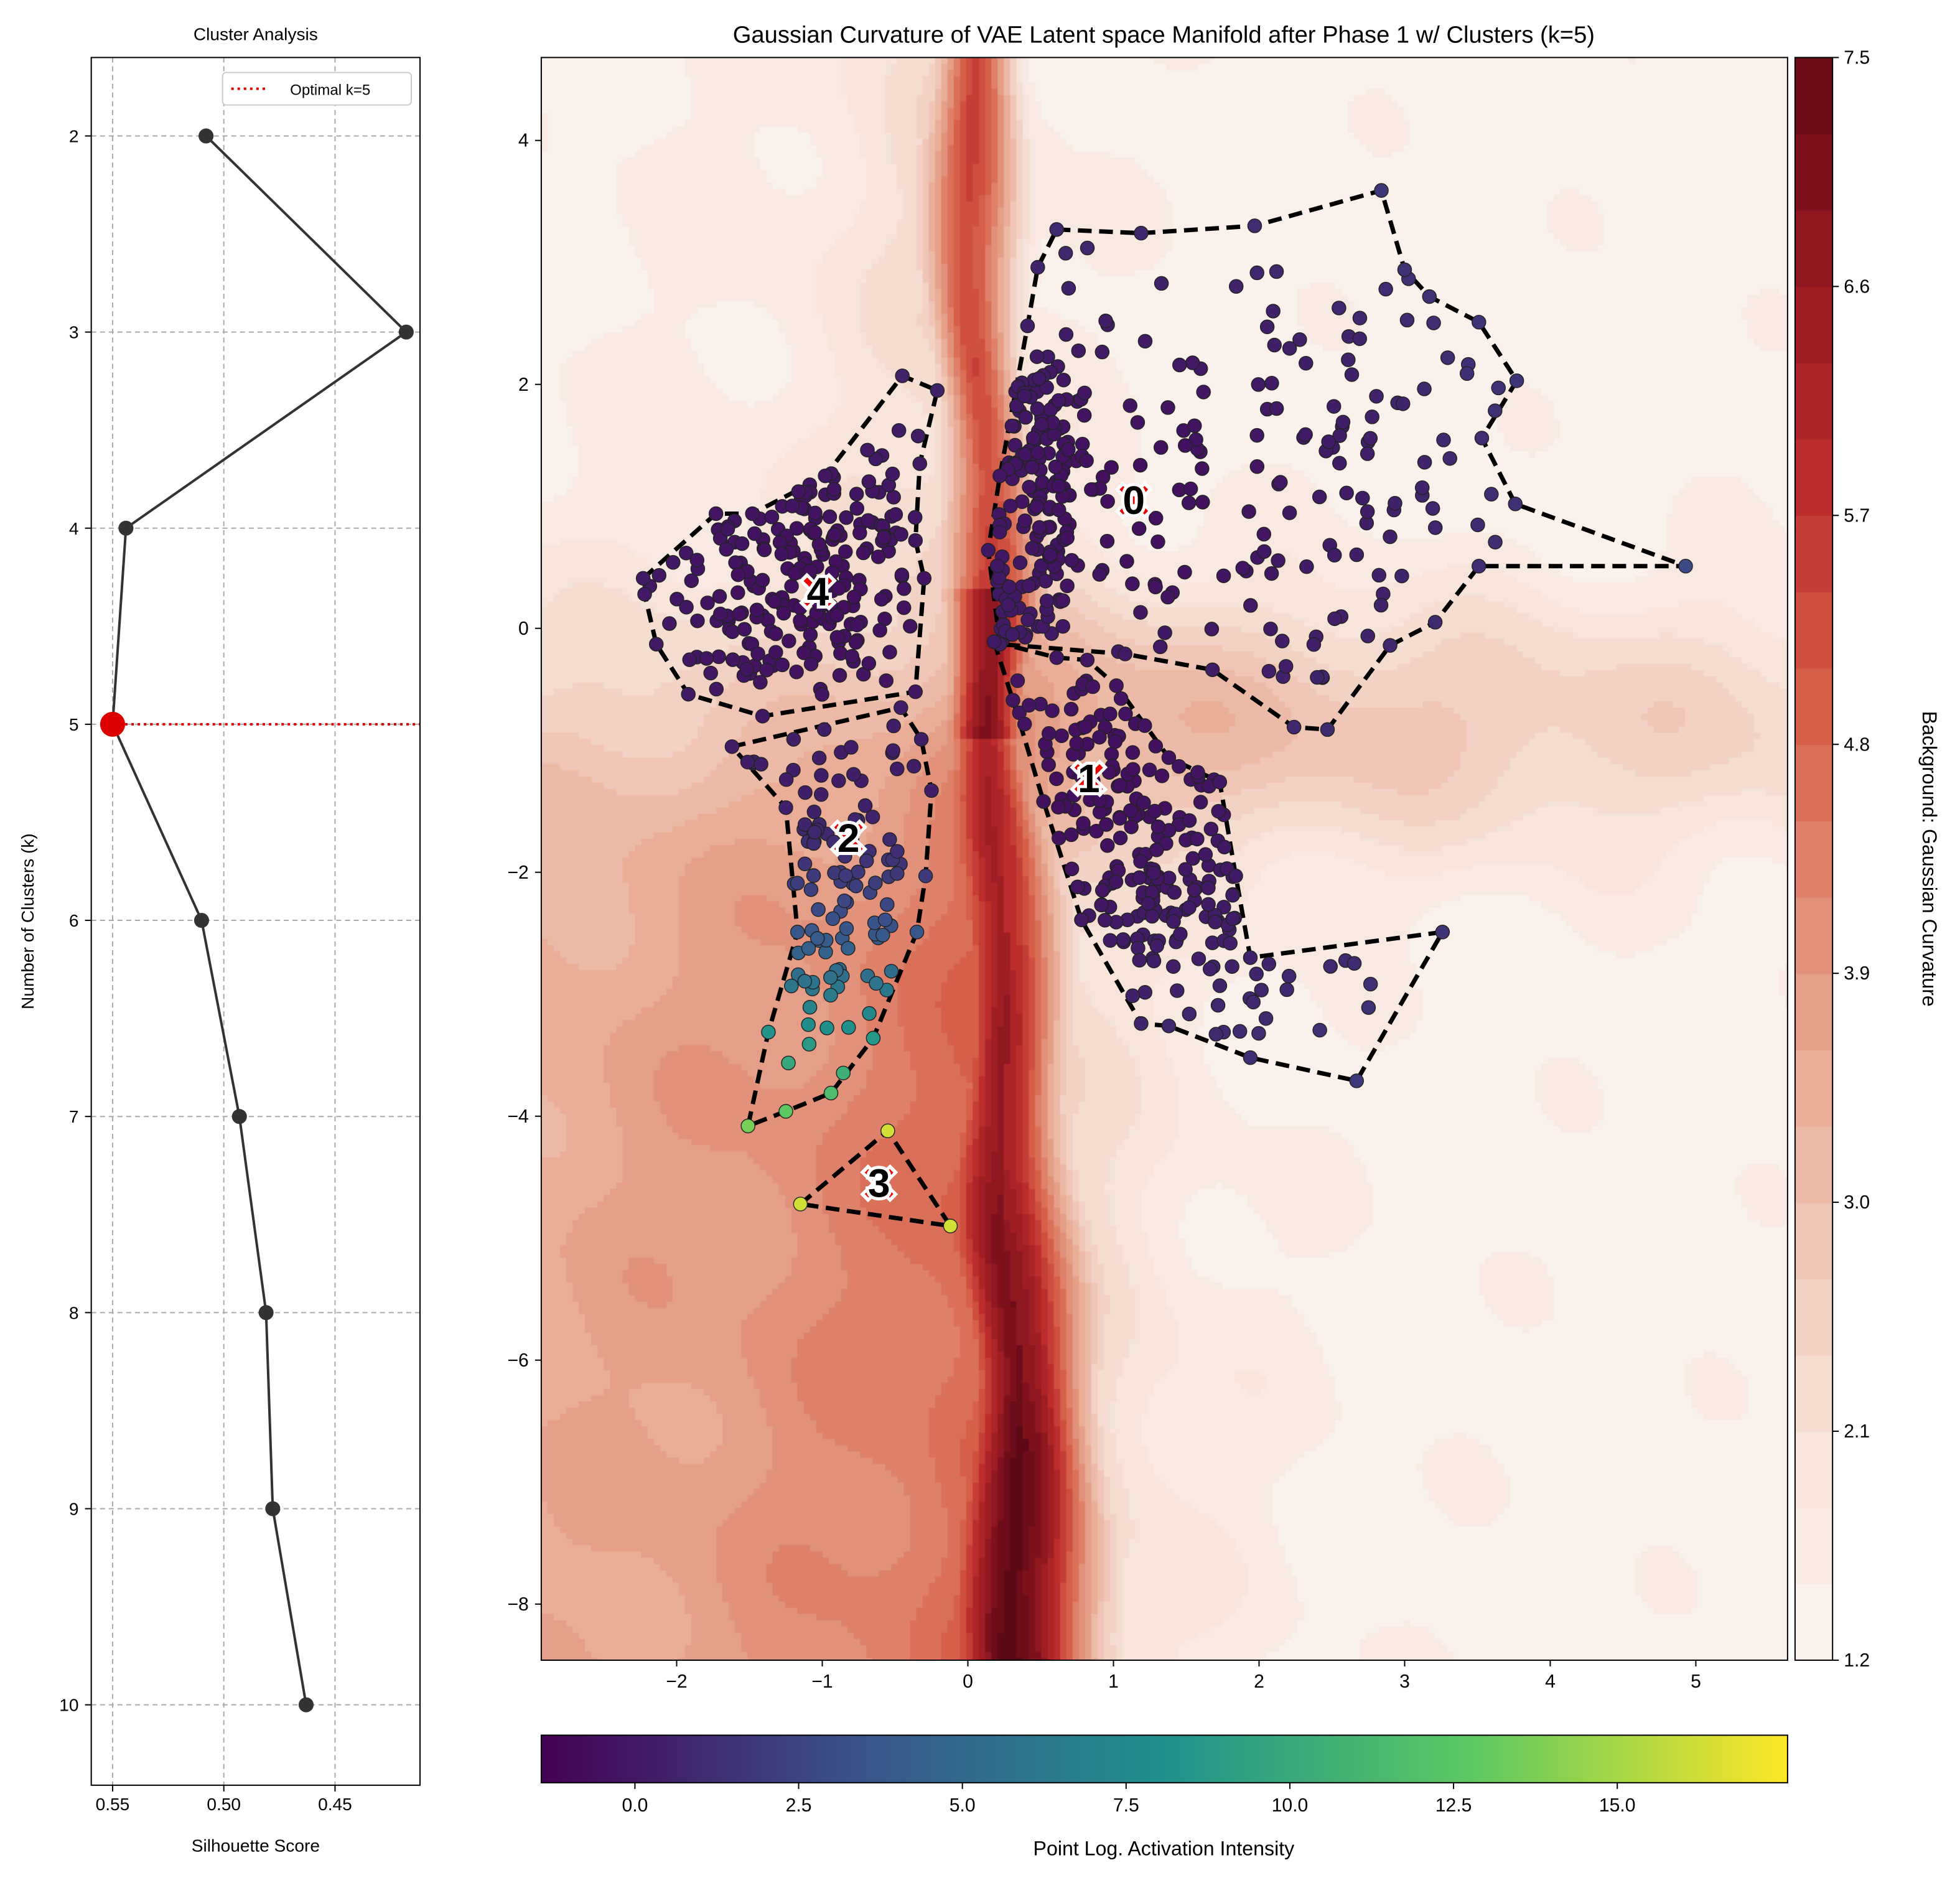  I want to click on centroid-marker, so click(818, 591).